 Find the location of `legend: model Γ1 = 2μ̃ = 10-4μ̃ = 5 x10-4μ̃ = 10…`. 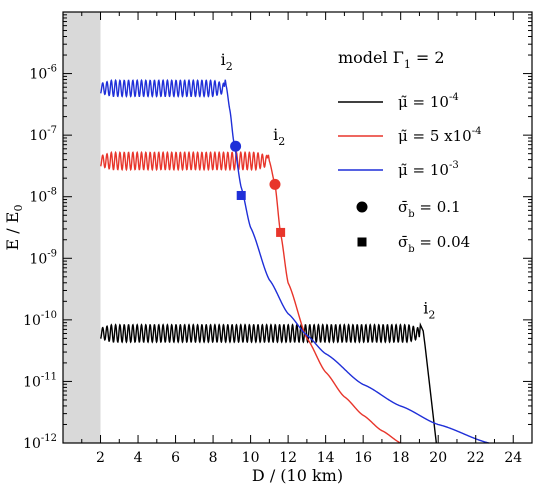

legend: model Γ1 = 2μ̃ = 10-4μ̃ = 5 x10-4μ̃ = 10… is located at coordinates (409, 151).